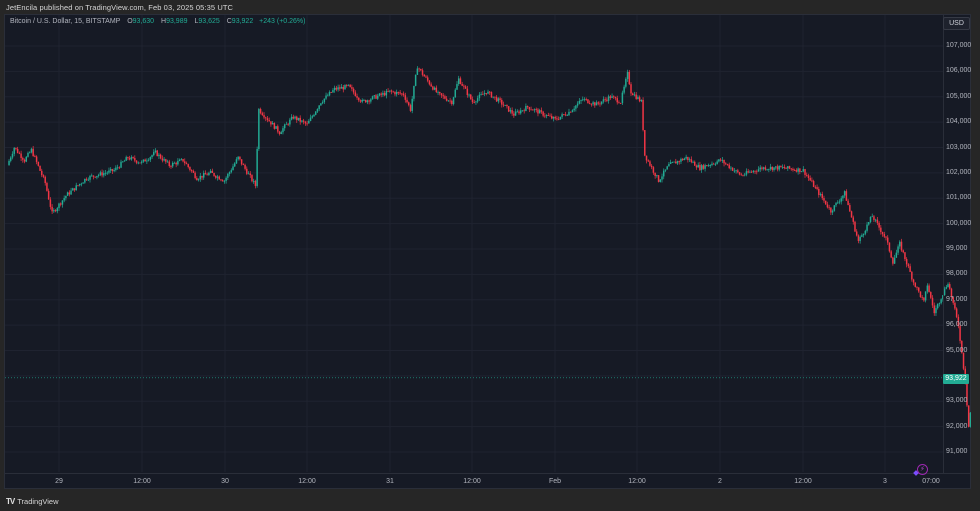 The height and width of the screenshot is (511, 980). I want to click on branding-text: TradingView, so click(38, 501).